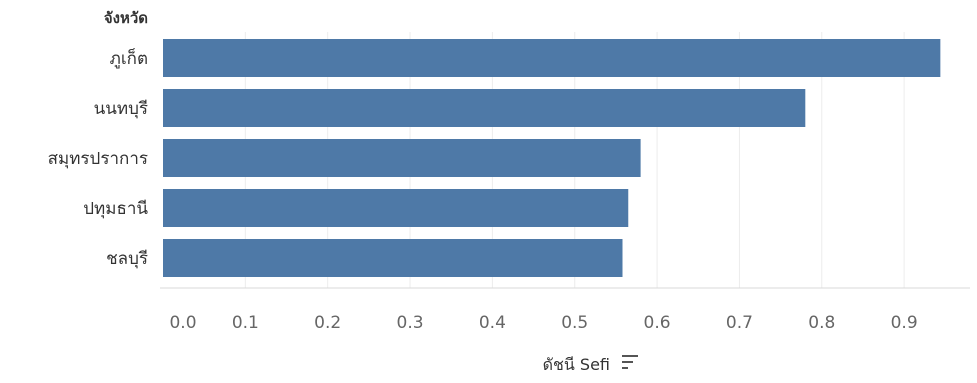  Describe the element at coordinates (543, 323) in the screenshot. I see `x-axis-ticks: 0.0 0.1 0.2 0.3 0.4 0.5 0.6 0.7 0.8 0.9` at that location.